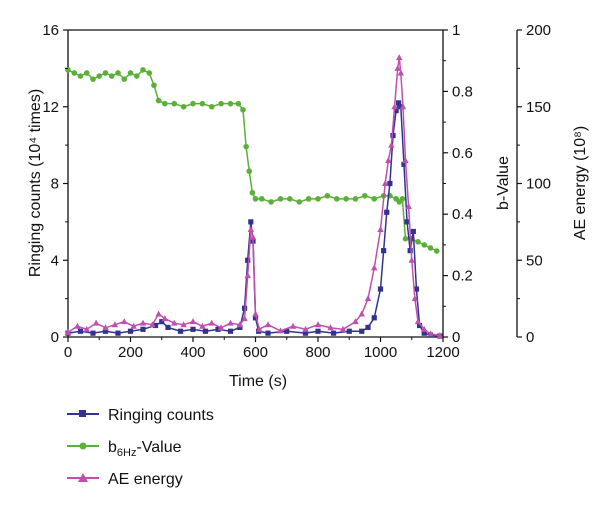  Describe the element at coordinates (530, 337) in the screenshot. I see `y-tick-label-ae-energy: 0` at that location.